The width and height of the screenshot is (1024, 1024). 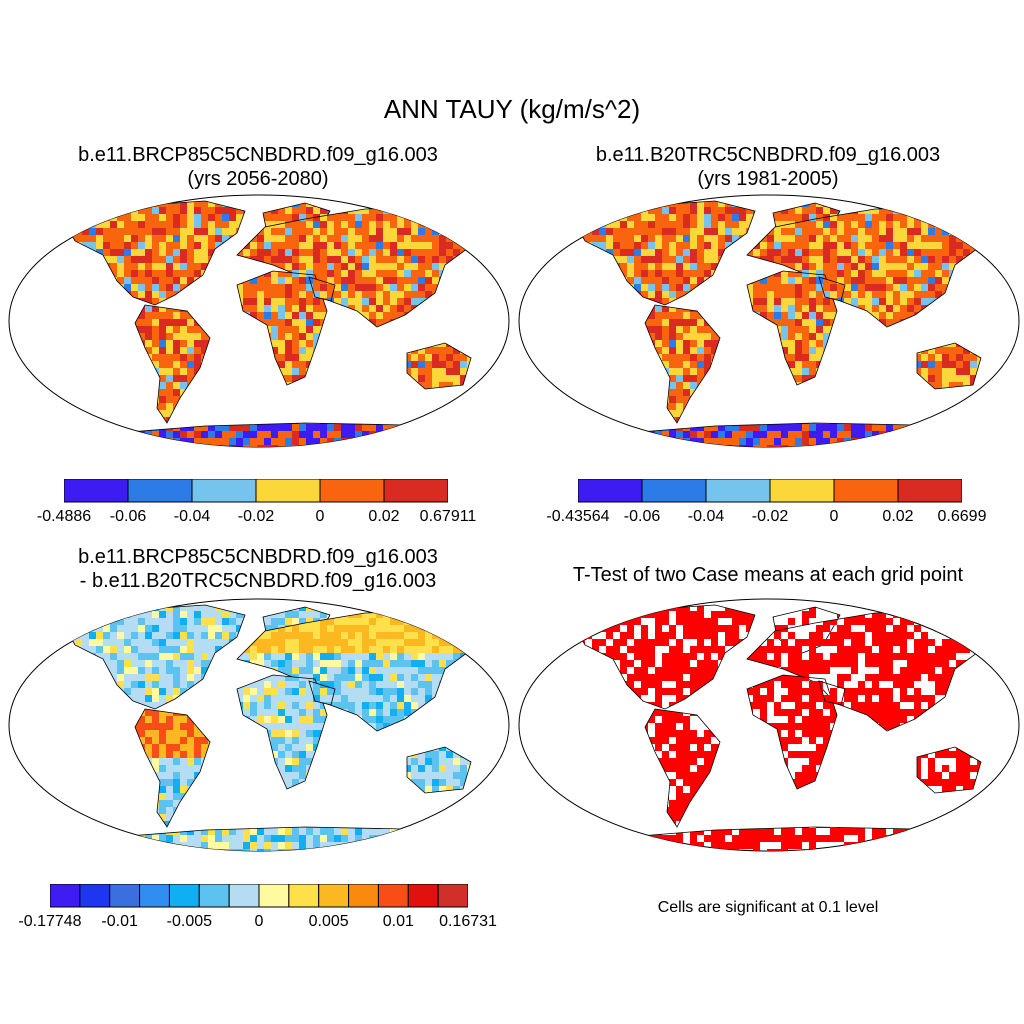 What do you see at coordinates (768, 155) in the screenshot?
I see `panel-2-title-line1: b.e11.B20TRC5CNBDRD.f09_g16.003` at bounding box center [768, 155].